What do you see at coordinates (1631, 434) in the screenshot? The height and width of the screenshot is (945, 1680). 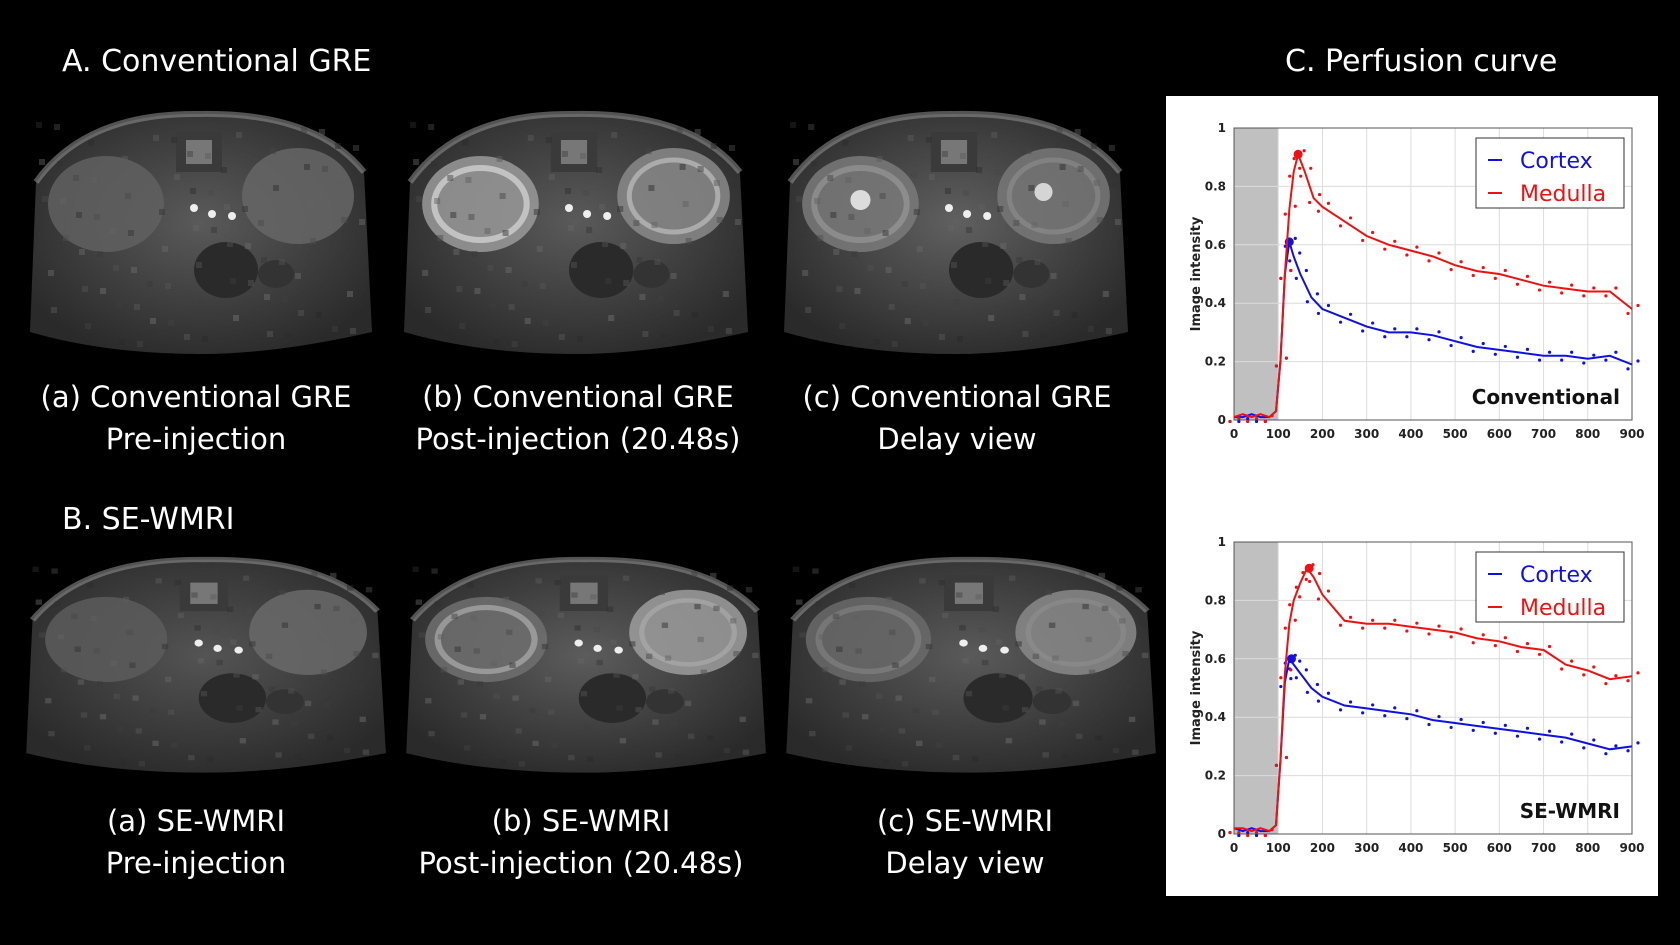 I see `x-tick-label: 900` at bounding box center [1631, 434].